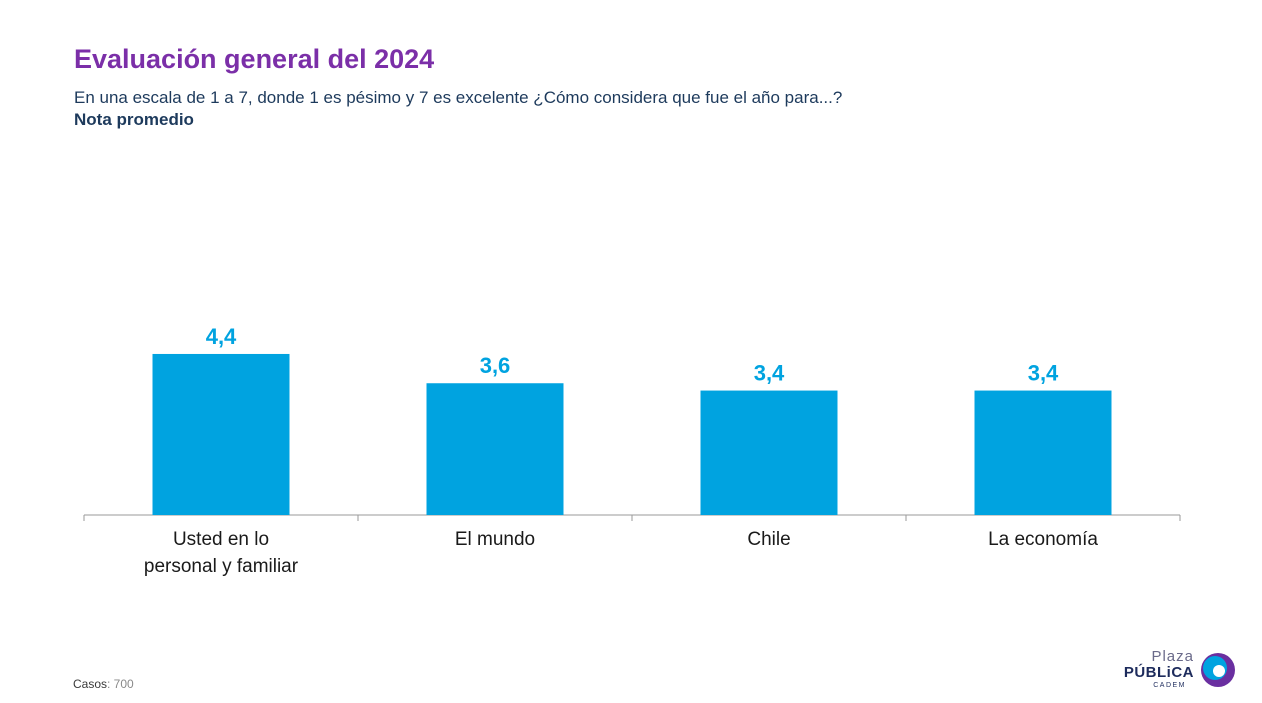  What do you see at coordinates (495, 539) in the screenshot?
I see `category-label: El mundo` at bounding box center [495, 539].